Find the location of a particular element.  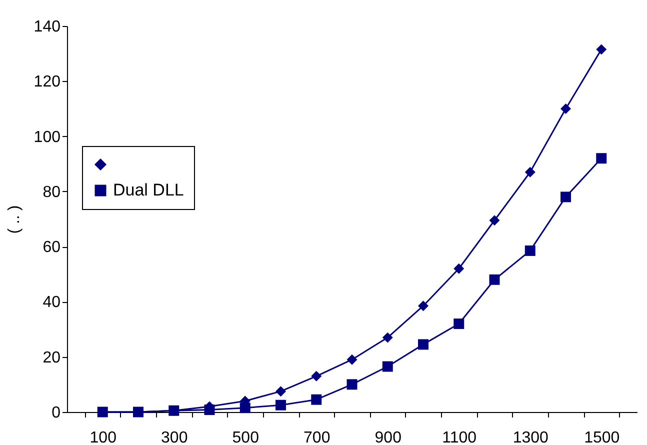

x-tick-label: 900 is located at coordinates (388, 437).